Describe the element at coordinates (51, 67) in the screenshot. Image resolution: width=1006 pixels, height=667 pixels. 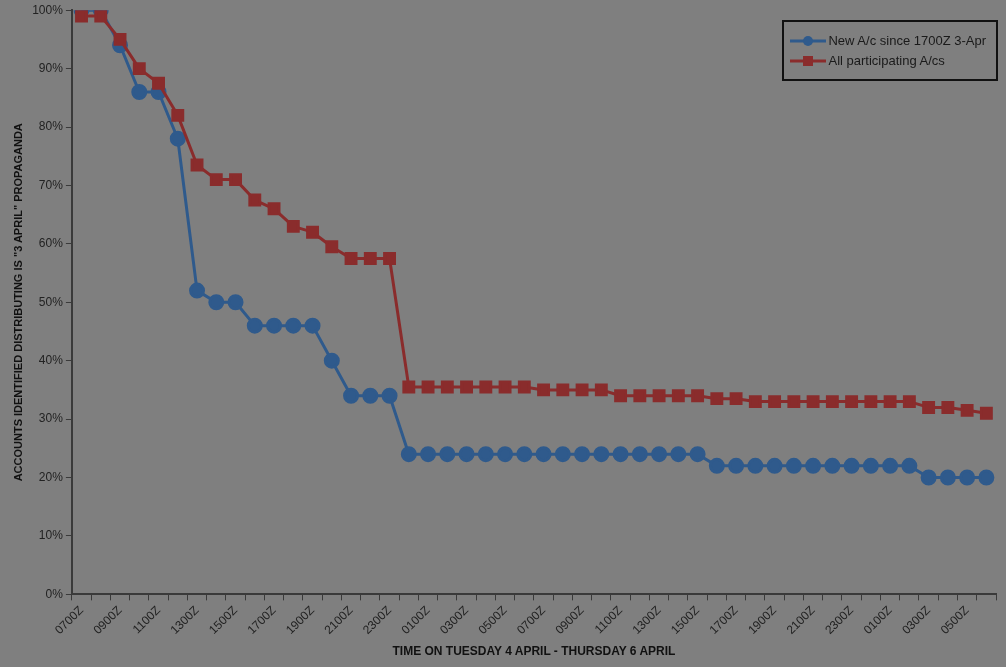
I see `y-tick-label: 90%` at that location.